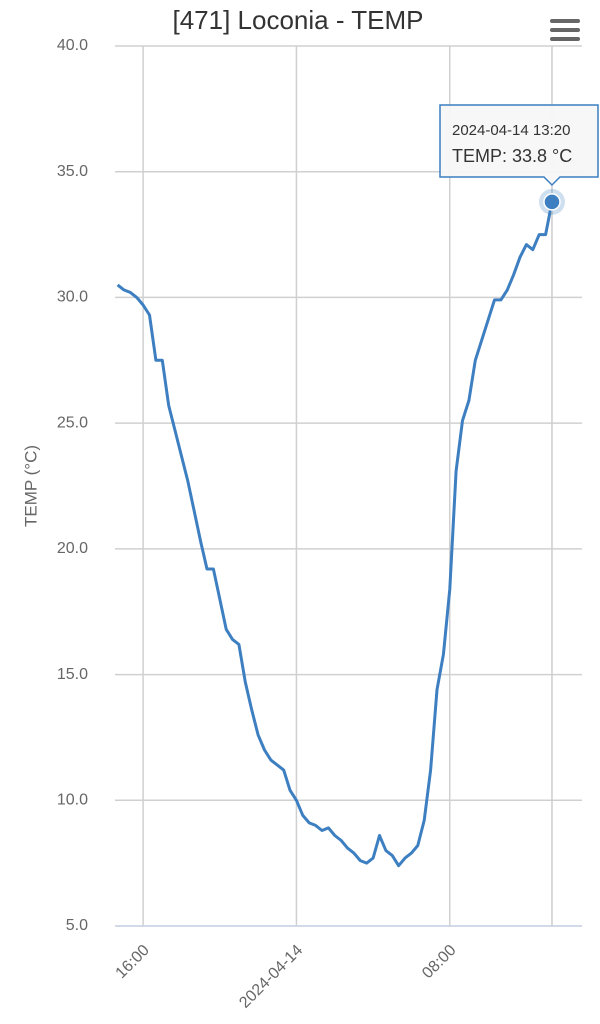  What do you see at coordinates (298, 20) in the screenshot?
I see `chart-title: [471] Loconia - TEMP` at bounding box center [298, 20].